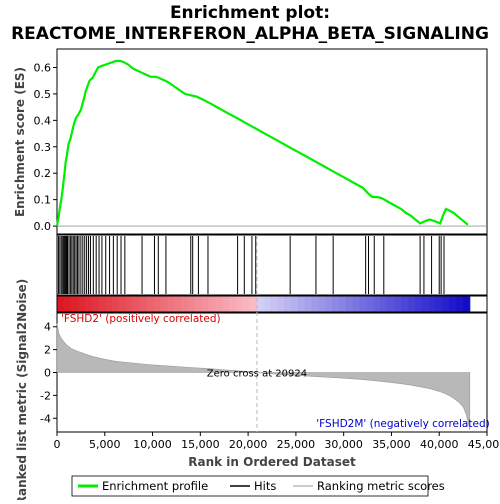 This screenshot has width=500, height=504. I want to click on es-y-tick-label: 0.0, so click(43, 226).